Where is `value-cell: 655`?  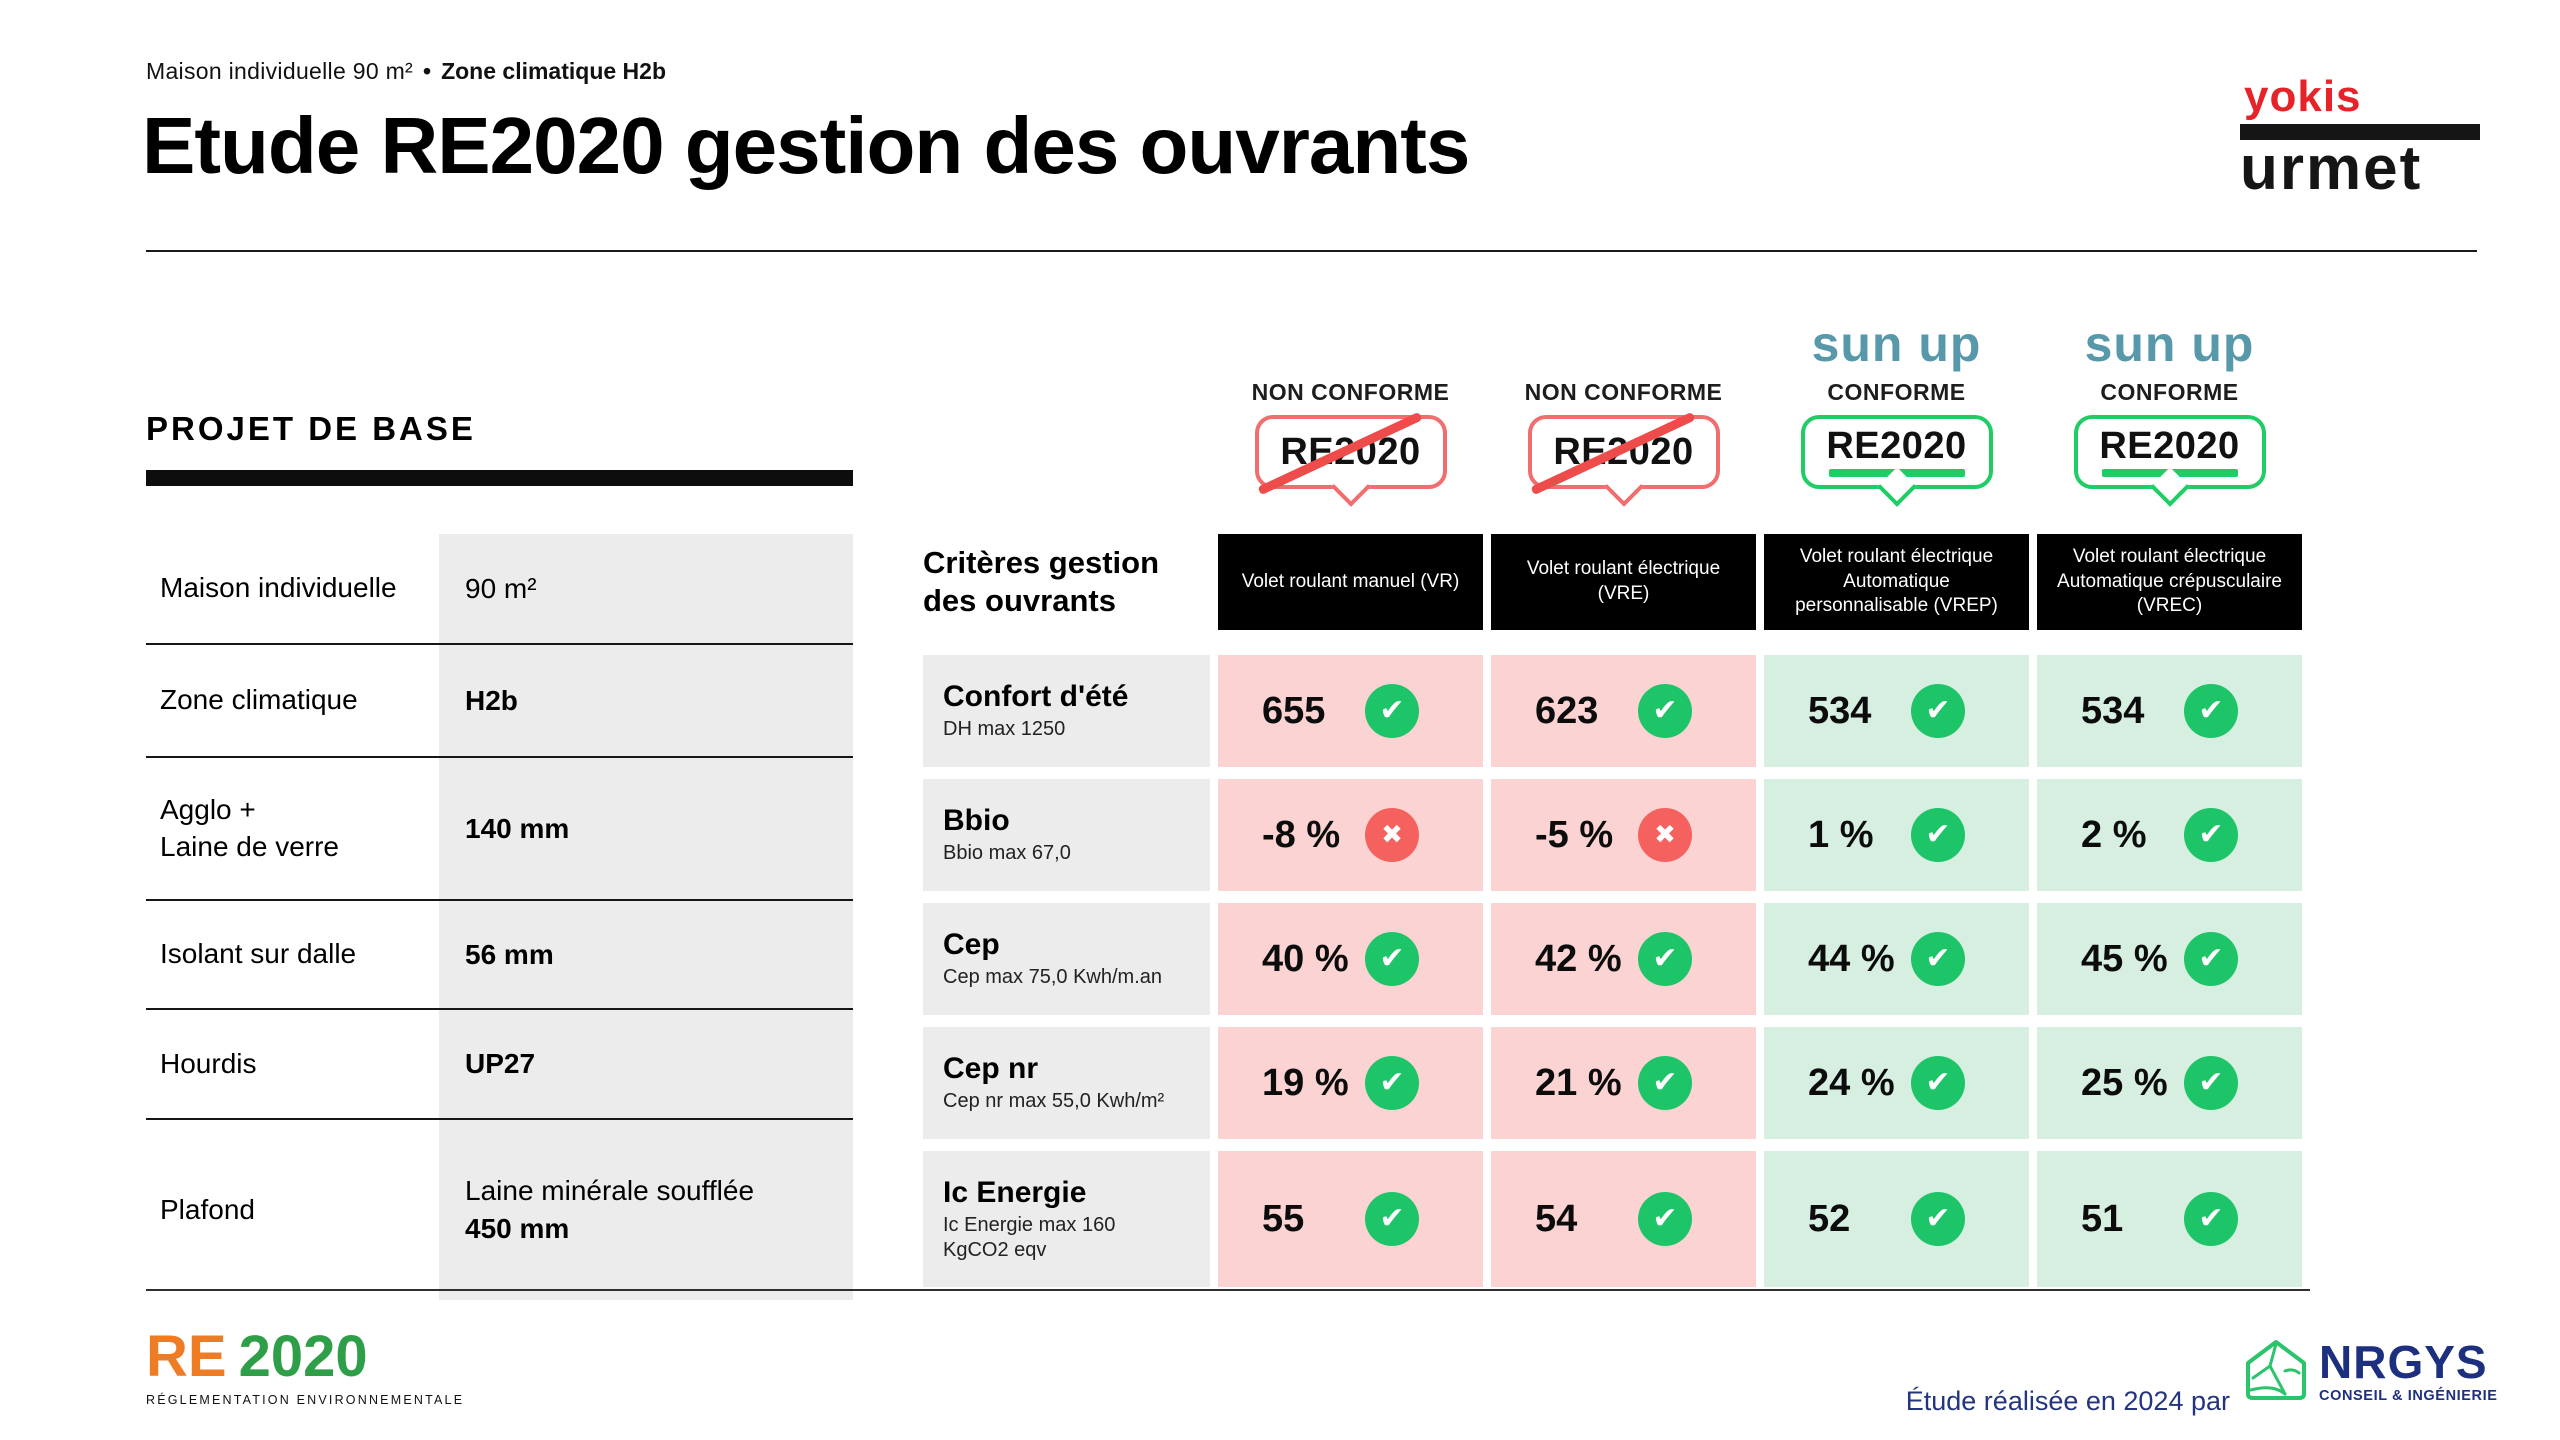
value-cell: 655 is located at coordinates (1350, 711).